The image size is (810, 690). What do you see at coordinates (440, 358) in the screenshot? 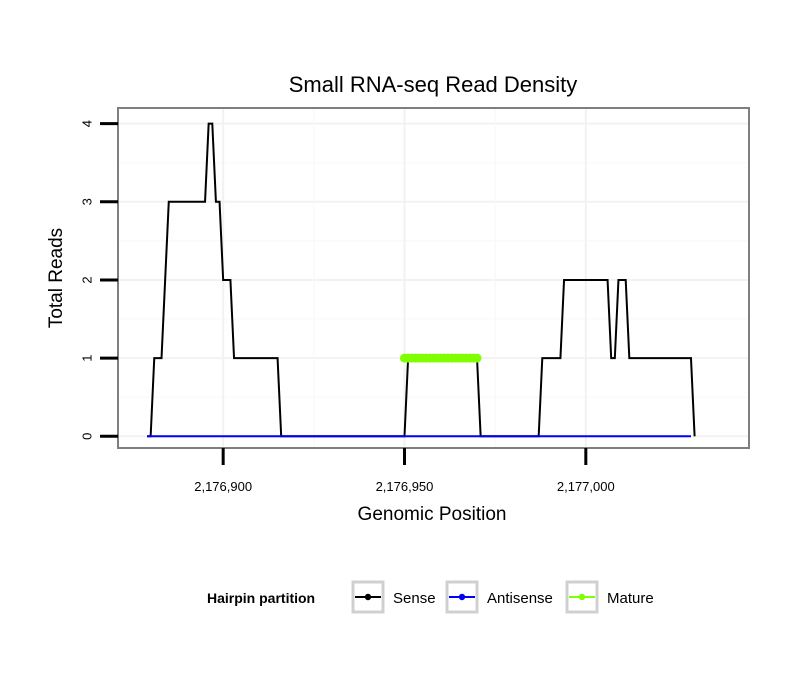
I see `mature-series` at bounding box center [440, 358].